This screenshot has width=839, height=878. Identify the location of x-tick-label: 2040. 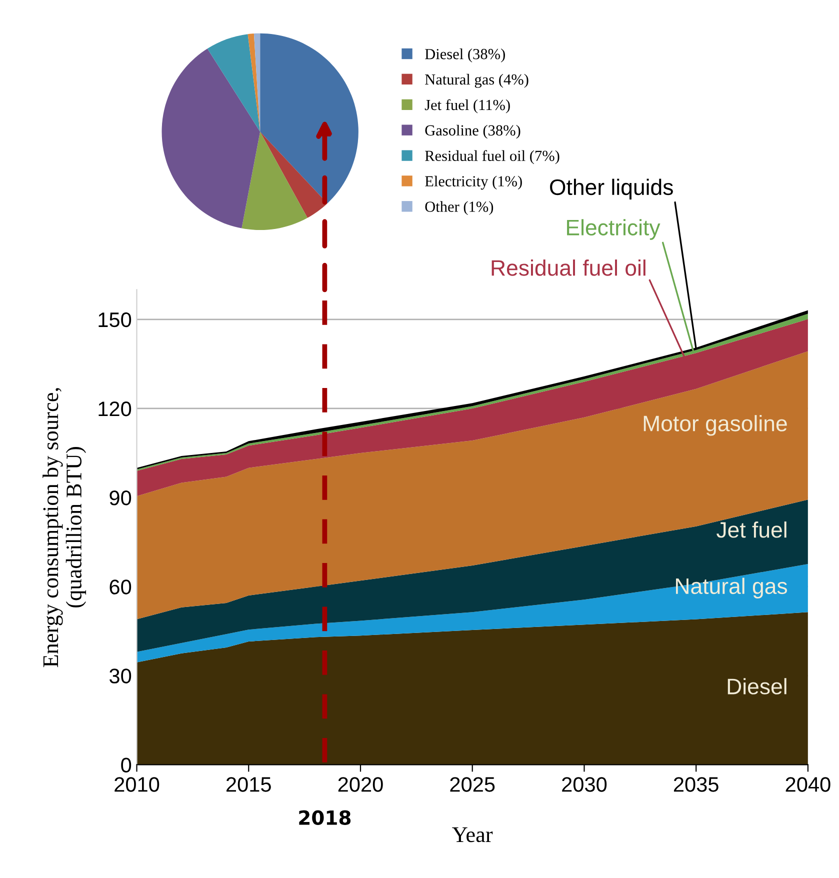
(808, 784).